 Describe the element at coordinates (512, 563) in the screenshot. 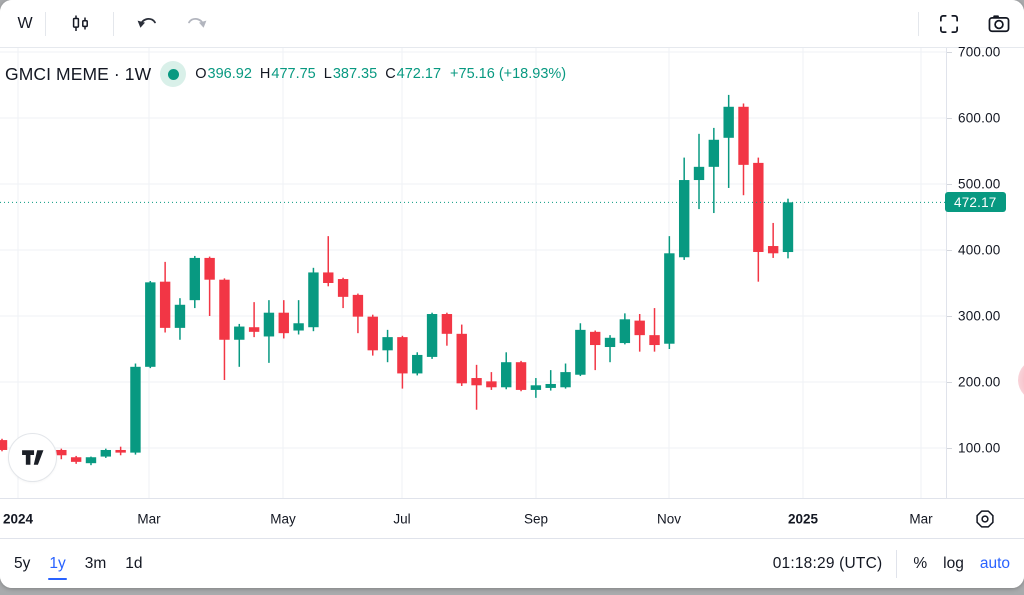

I see `bottom-toolbar: 5y 1y 3m 1d 01:18:29 (UTC) % log auto` at that location.